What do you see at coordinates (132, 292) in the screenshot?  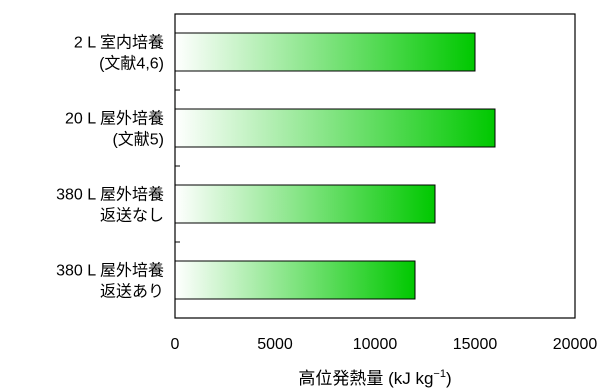 I see `category-label-4-line-2: 返送あり` at bounding box center [132, 292].